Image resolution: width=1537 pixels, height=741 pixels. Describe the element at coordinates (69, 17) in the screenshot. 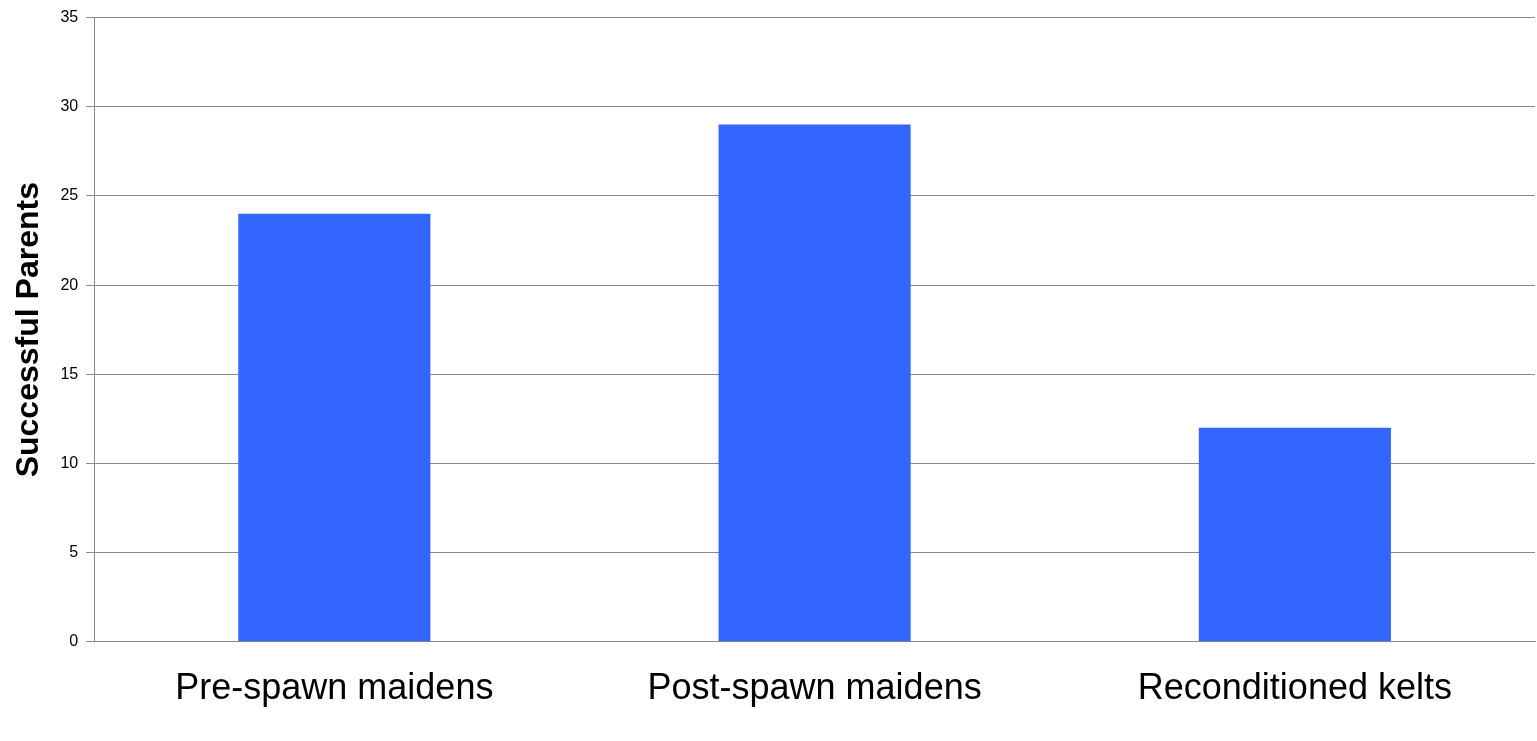

I see `y-tick-label: 35` at that location.